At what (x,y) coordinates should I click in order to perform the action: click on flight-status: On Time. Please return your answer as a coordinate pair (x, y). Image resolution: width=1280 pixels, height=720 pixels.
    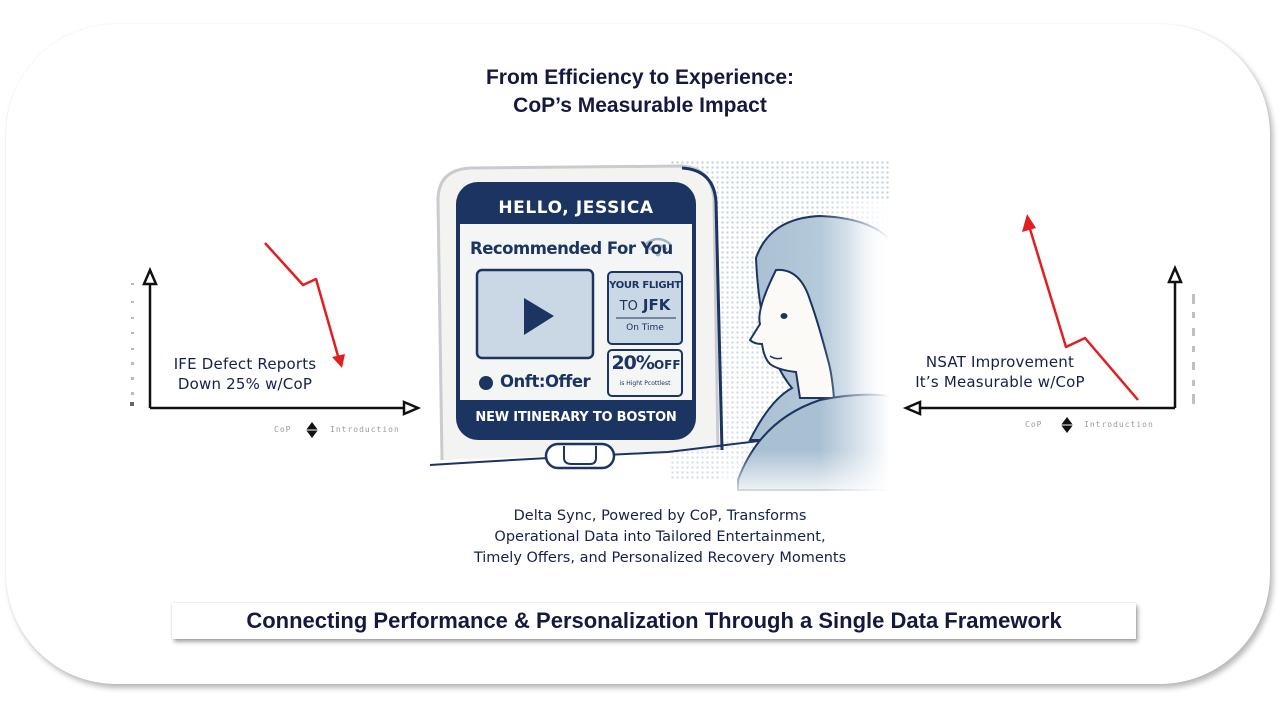
    Looking at the image, I should click on (645, 328).